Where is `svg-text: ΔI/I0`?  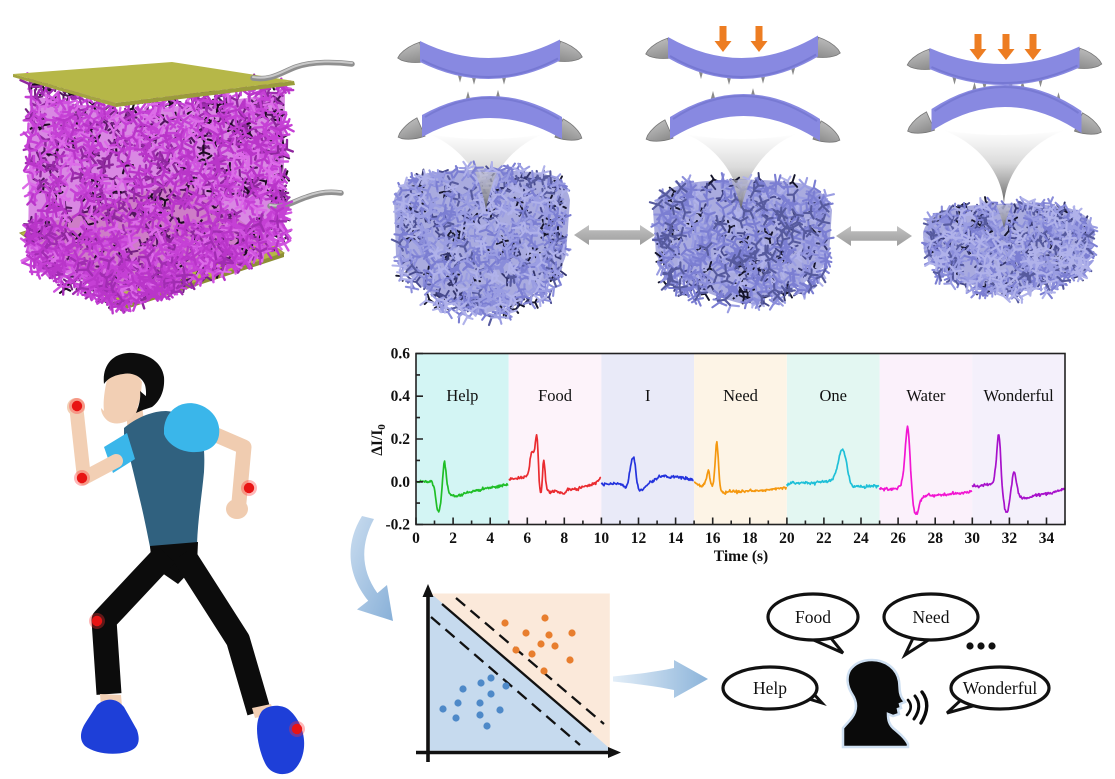
svg-text: ΔI/I0 is located at coordinates (378, 440).